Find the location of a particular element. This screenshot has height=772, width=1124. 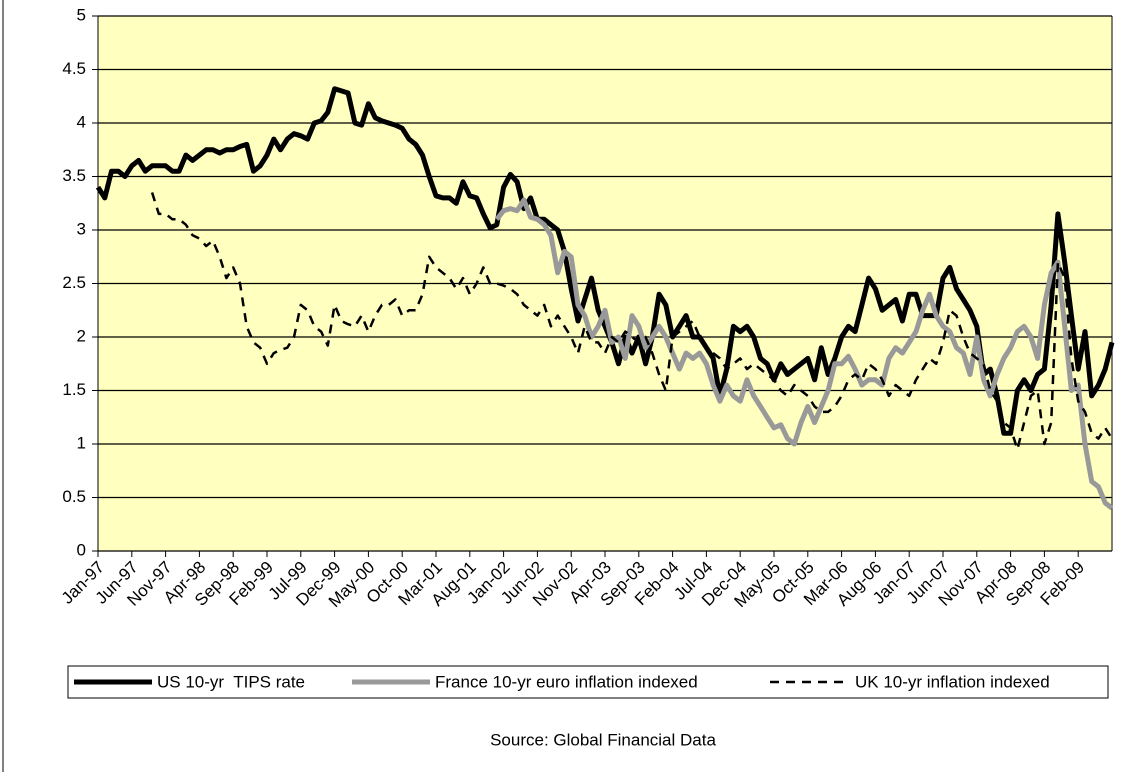

y-tick-label: 1.5 is located at coordinates (74, 389).